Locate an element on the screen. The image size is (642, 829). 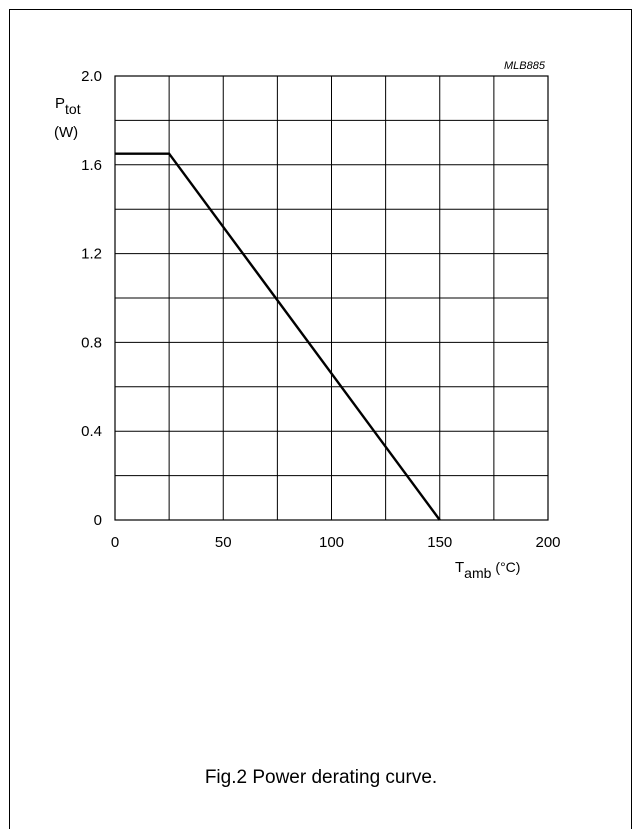
x-tick-label: 0 is located at coordinates (115, 542).